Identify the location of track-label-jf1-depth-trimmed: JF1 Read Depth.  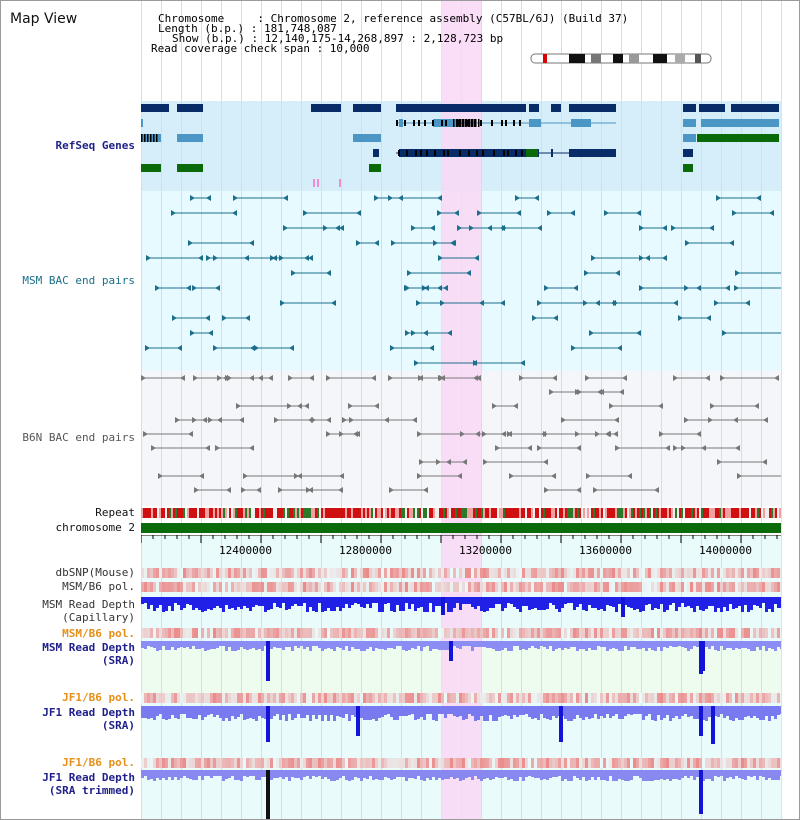
(88, 777).